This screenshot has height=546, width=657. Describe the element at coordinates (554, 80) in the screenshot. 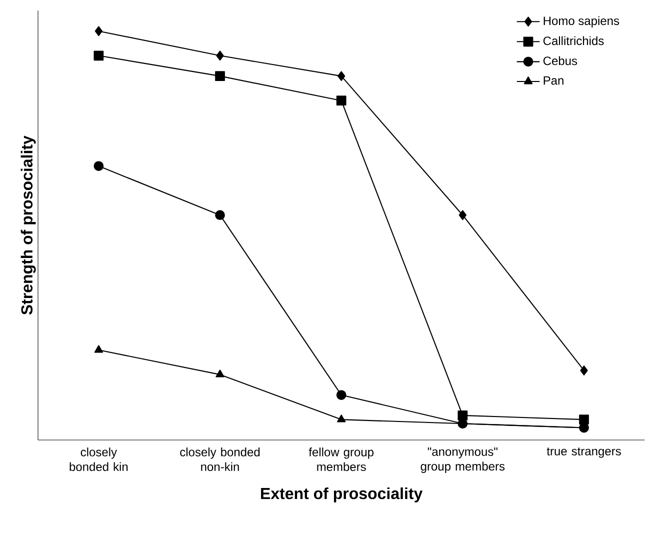

I see `legend-label: Pan` at that location.